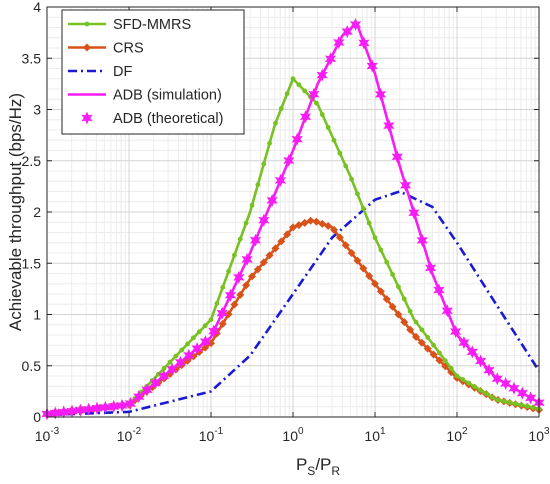 This screenshot has height=484, width=550. What do you see at coordinates (152, 25) in the screenshot?
I see `legend-label: SFD-MMRS` at bounding box center [152, 25].